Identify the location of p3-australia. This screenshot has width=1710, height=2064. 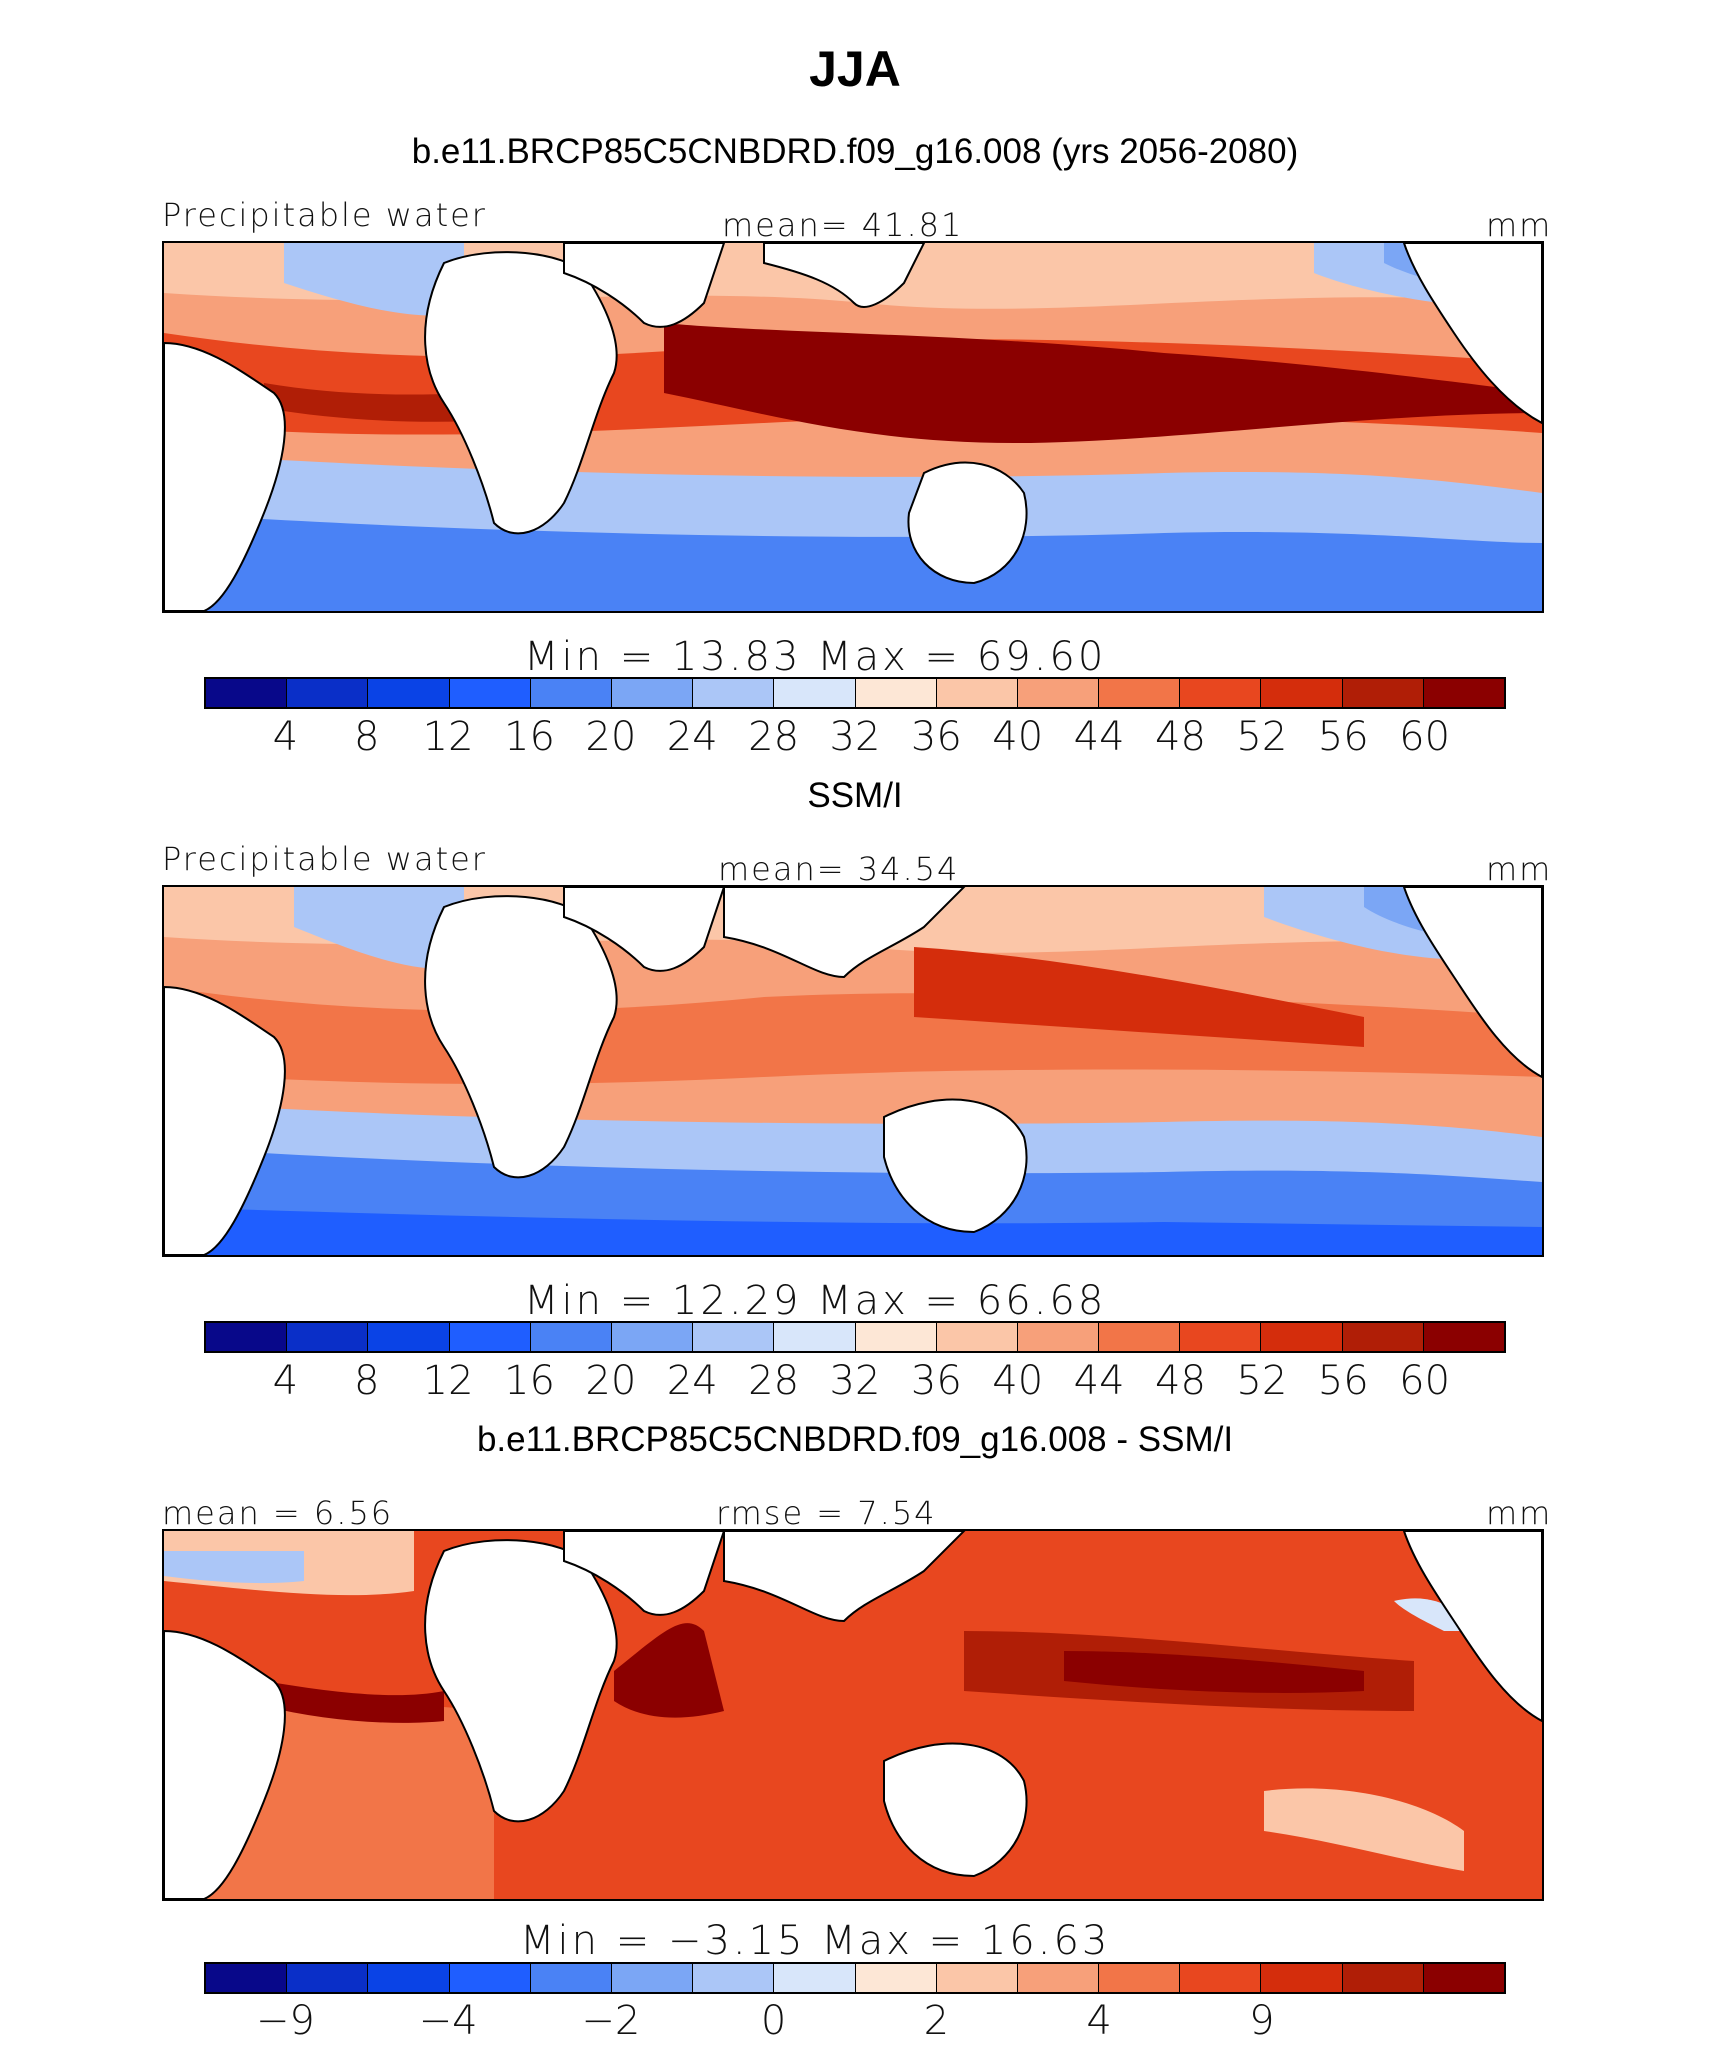
(955, 1810).